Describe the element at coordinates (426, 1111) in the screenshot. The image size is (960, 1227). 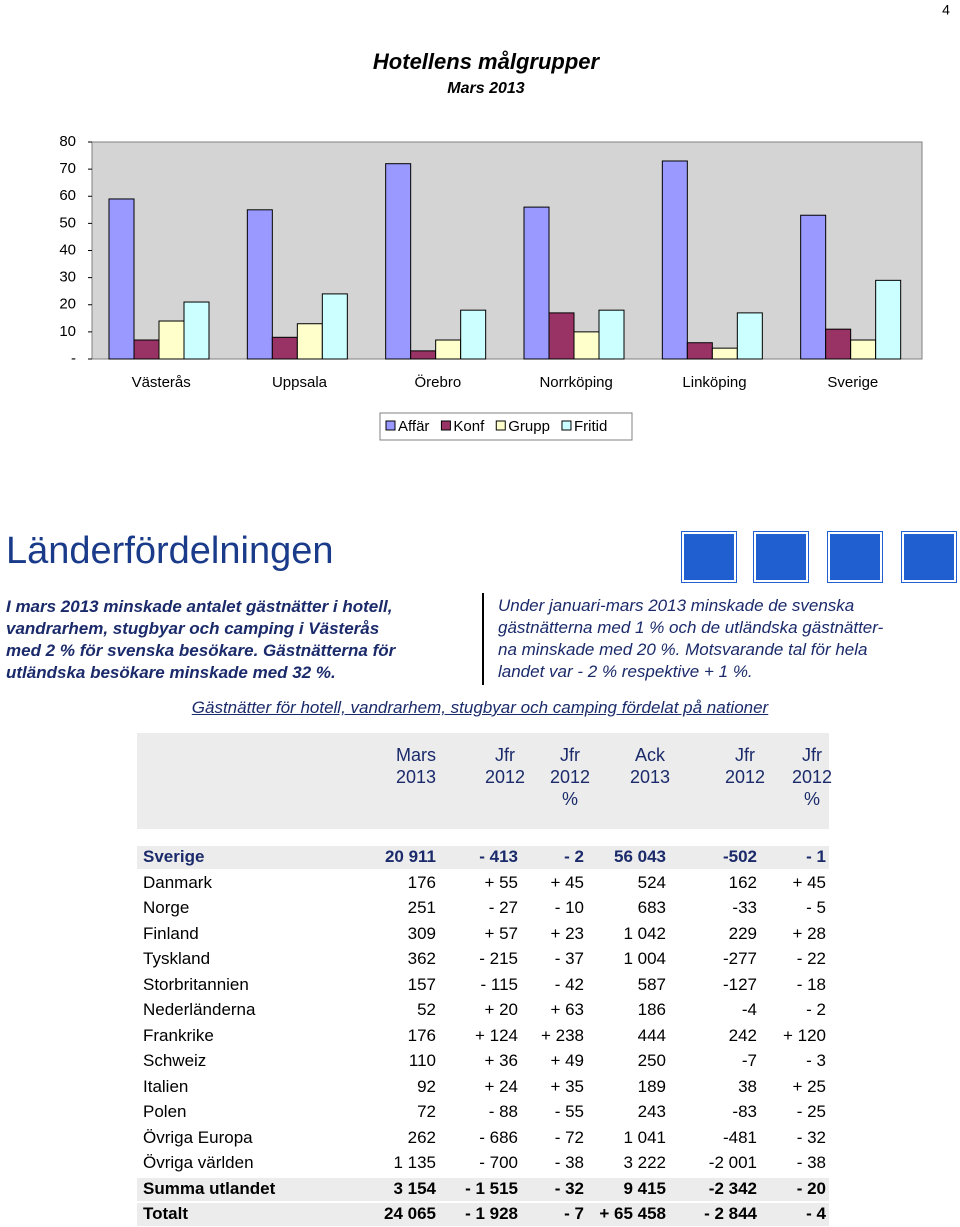
I see `cell: 72` at that location.